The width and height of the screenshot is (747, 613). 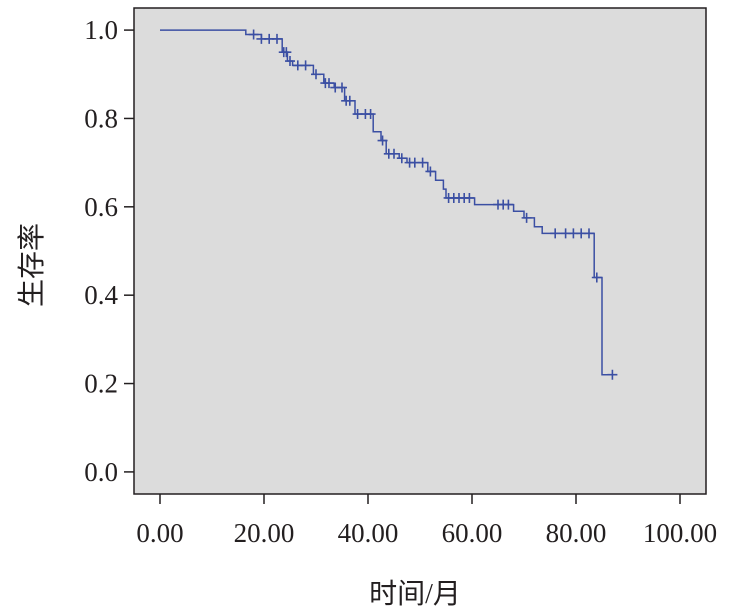 I want to click on y-tick-label: 0.2, so click(x=101, y=384).